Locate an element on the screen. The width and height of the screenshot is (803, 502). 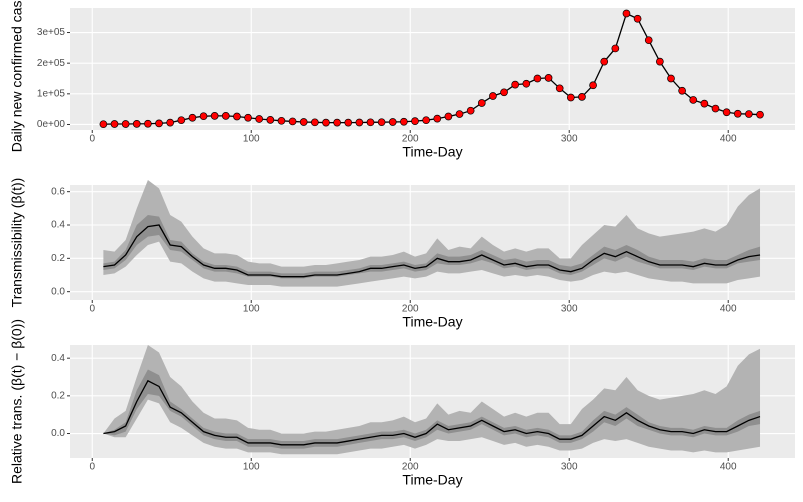
y-axis-title: Transmissibility (β(t)) is located at coordinates (17, 243).